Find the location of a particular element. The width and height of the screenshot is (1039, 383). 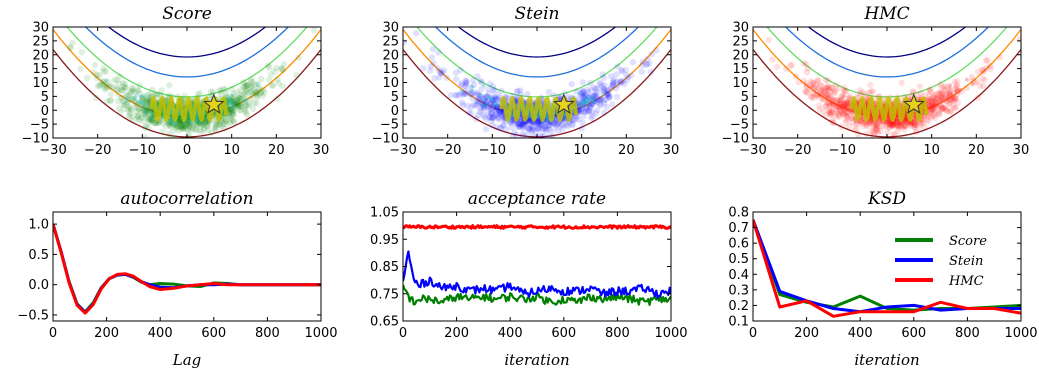

series-line is located at coordinates (187, 268).